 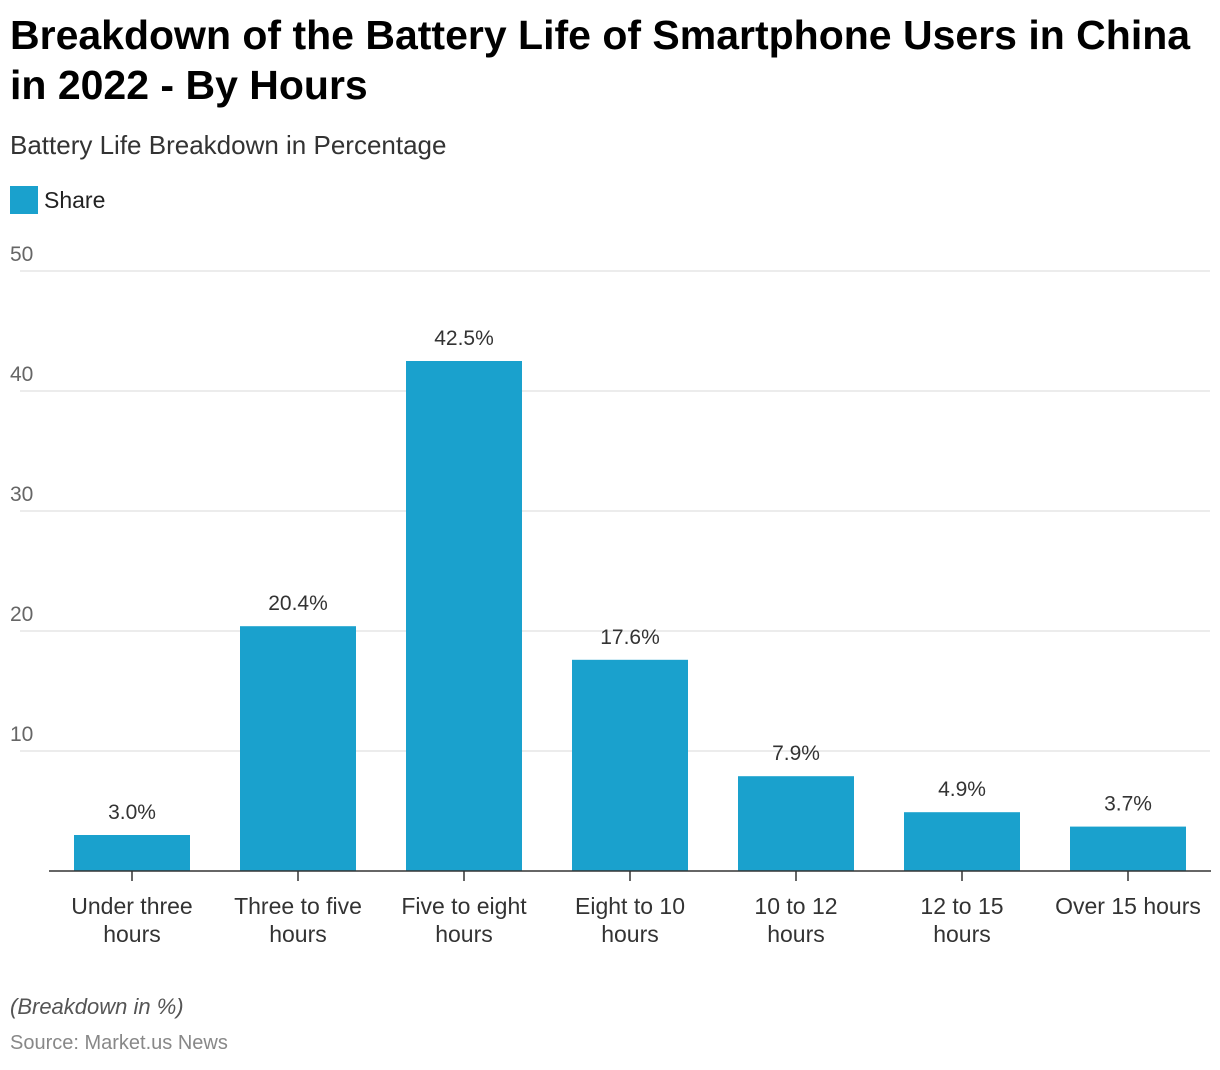 I want to click on data-label: 3.0%, so click(x=132, y=812).